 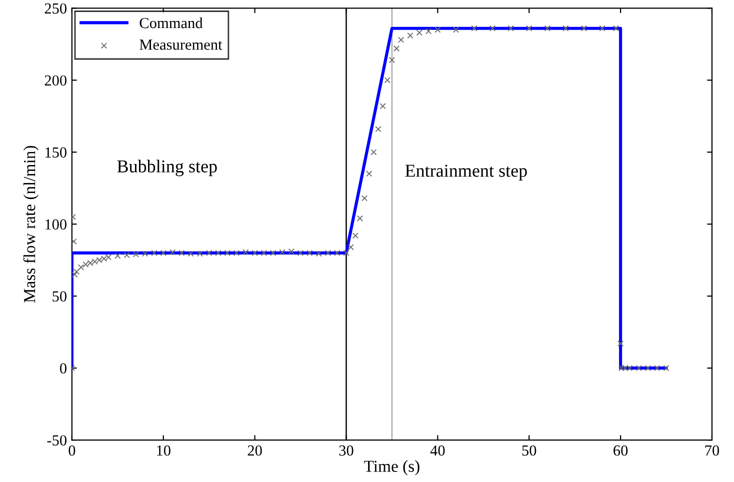 I want to click on x-tick-label: 0, so click(x=72, y=450).